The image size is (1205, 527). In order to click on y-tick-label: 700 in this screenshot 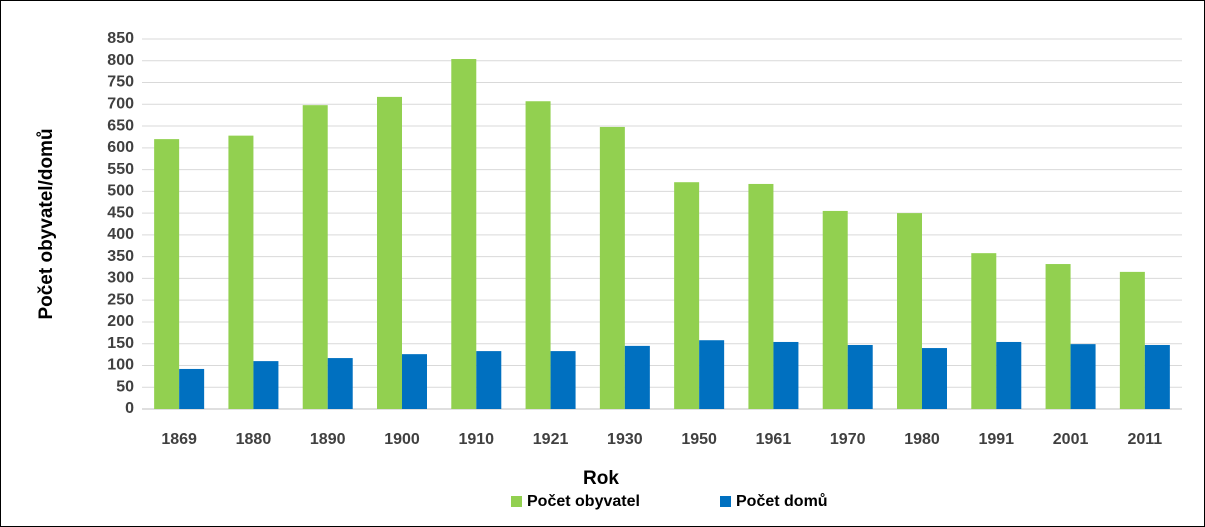, I will do `click(120, 104)`.